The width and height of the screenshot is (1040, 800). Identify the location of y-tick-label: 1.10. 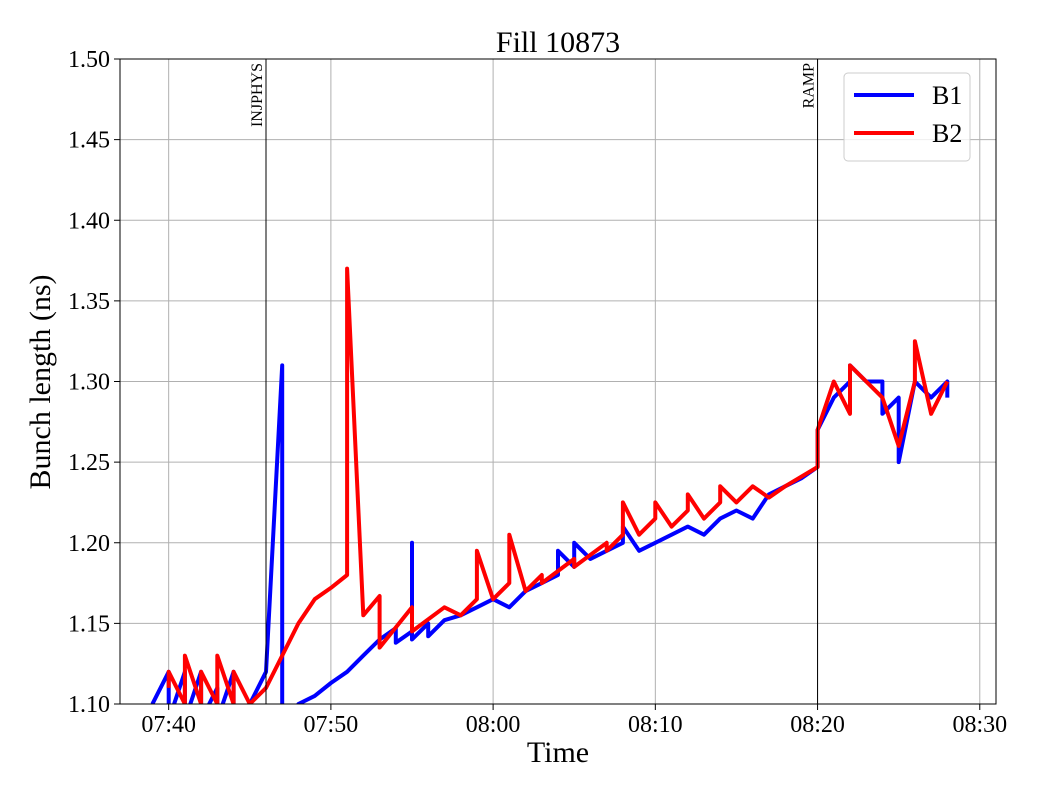
(89, 705).